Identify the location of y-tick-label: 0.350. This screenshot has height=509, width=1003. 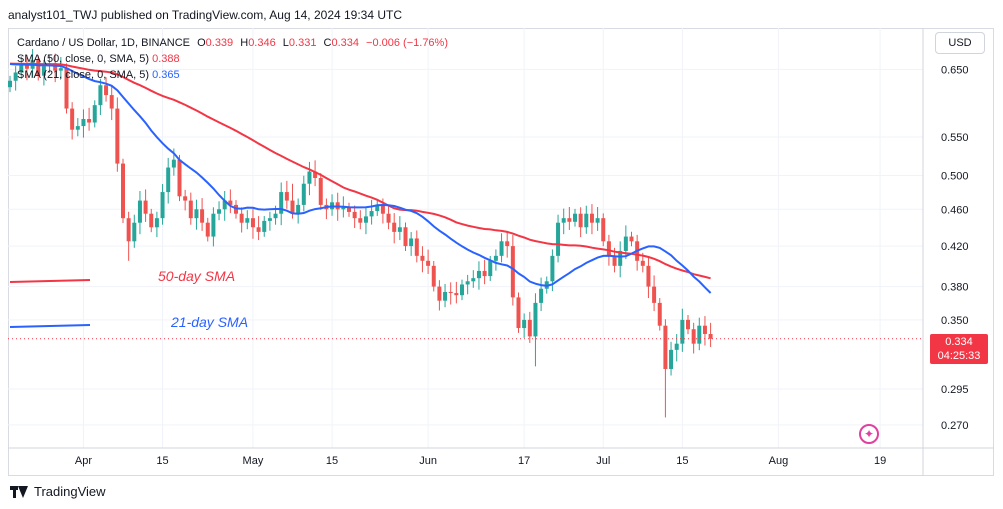
(955, 321).